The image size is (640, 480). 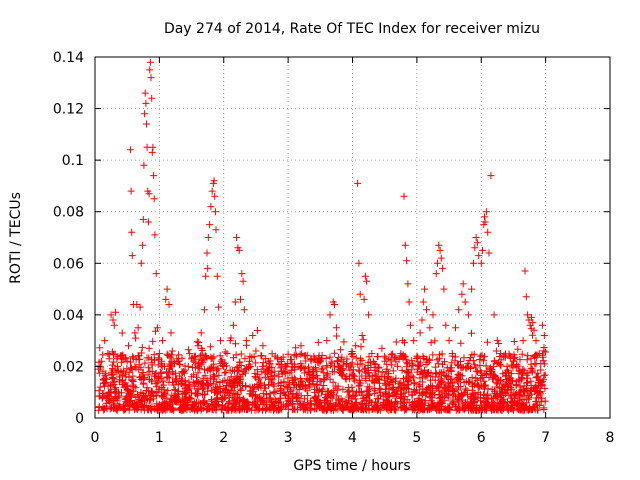 What do you see at coordinates (416, 438) in the screenshot?
I see `x-tick-label: 5` at bounding box center [416, 438].